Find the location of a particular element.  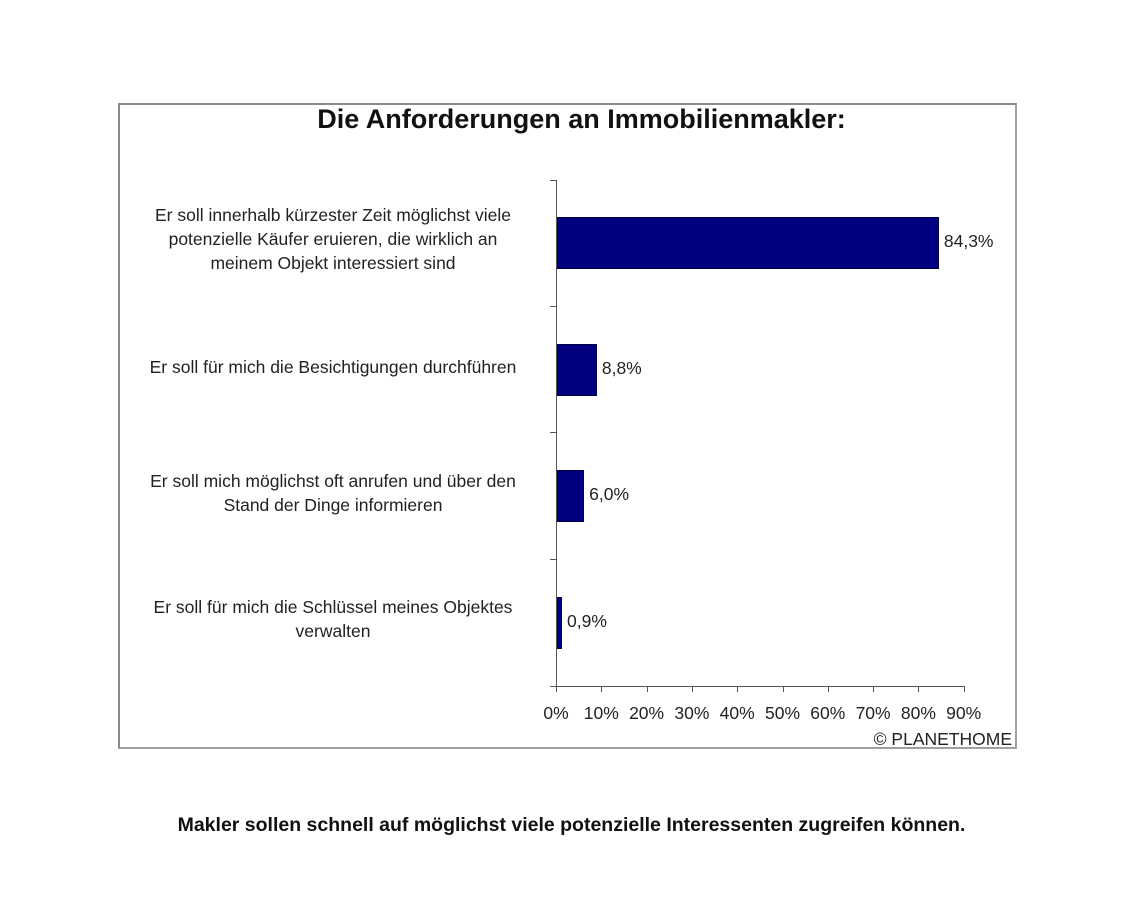

bar-value-label: 6,0% is located at coordinates (609, 494).